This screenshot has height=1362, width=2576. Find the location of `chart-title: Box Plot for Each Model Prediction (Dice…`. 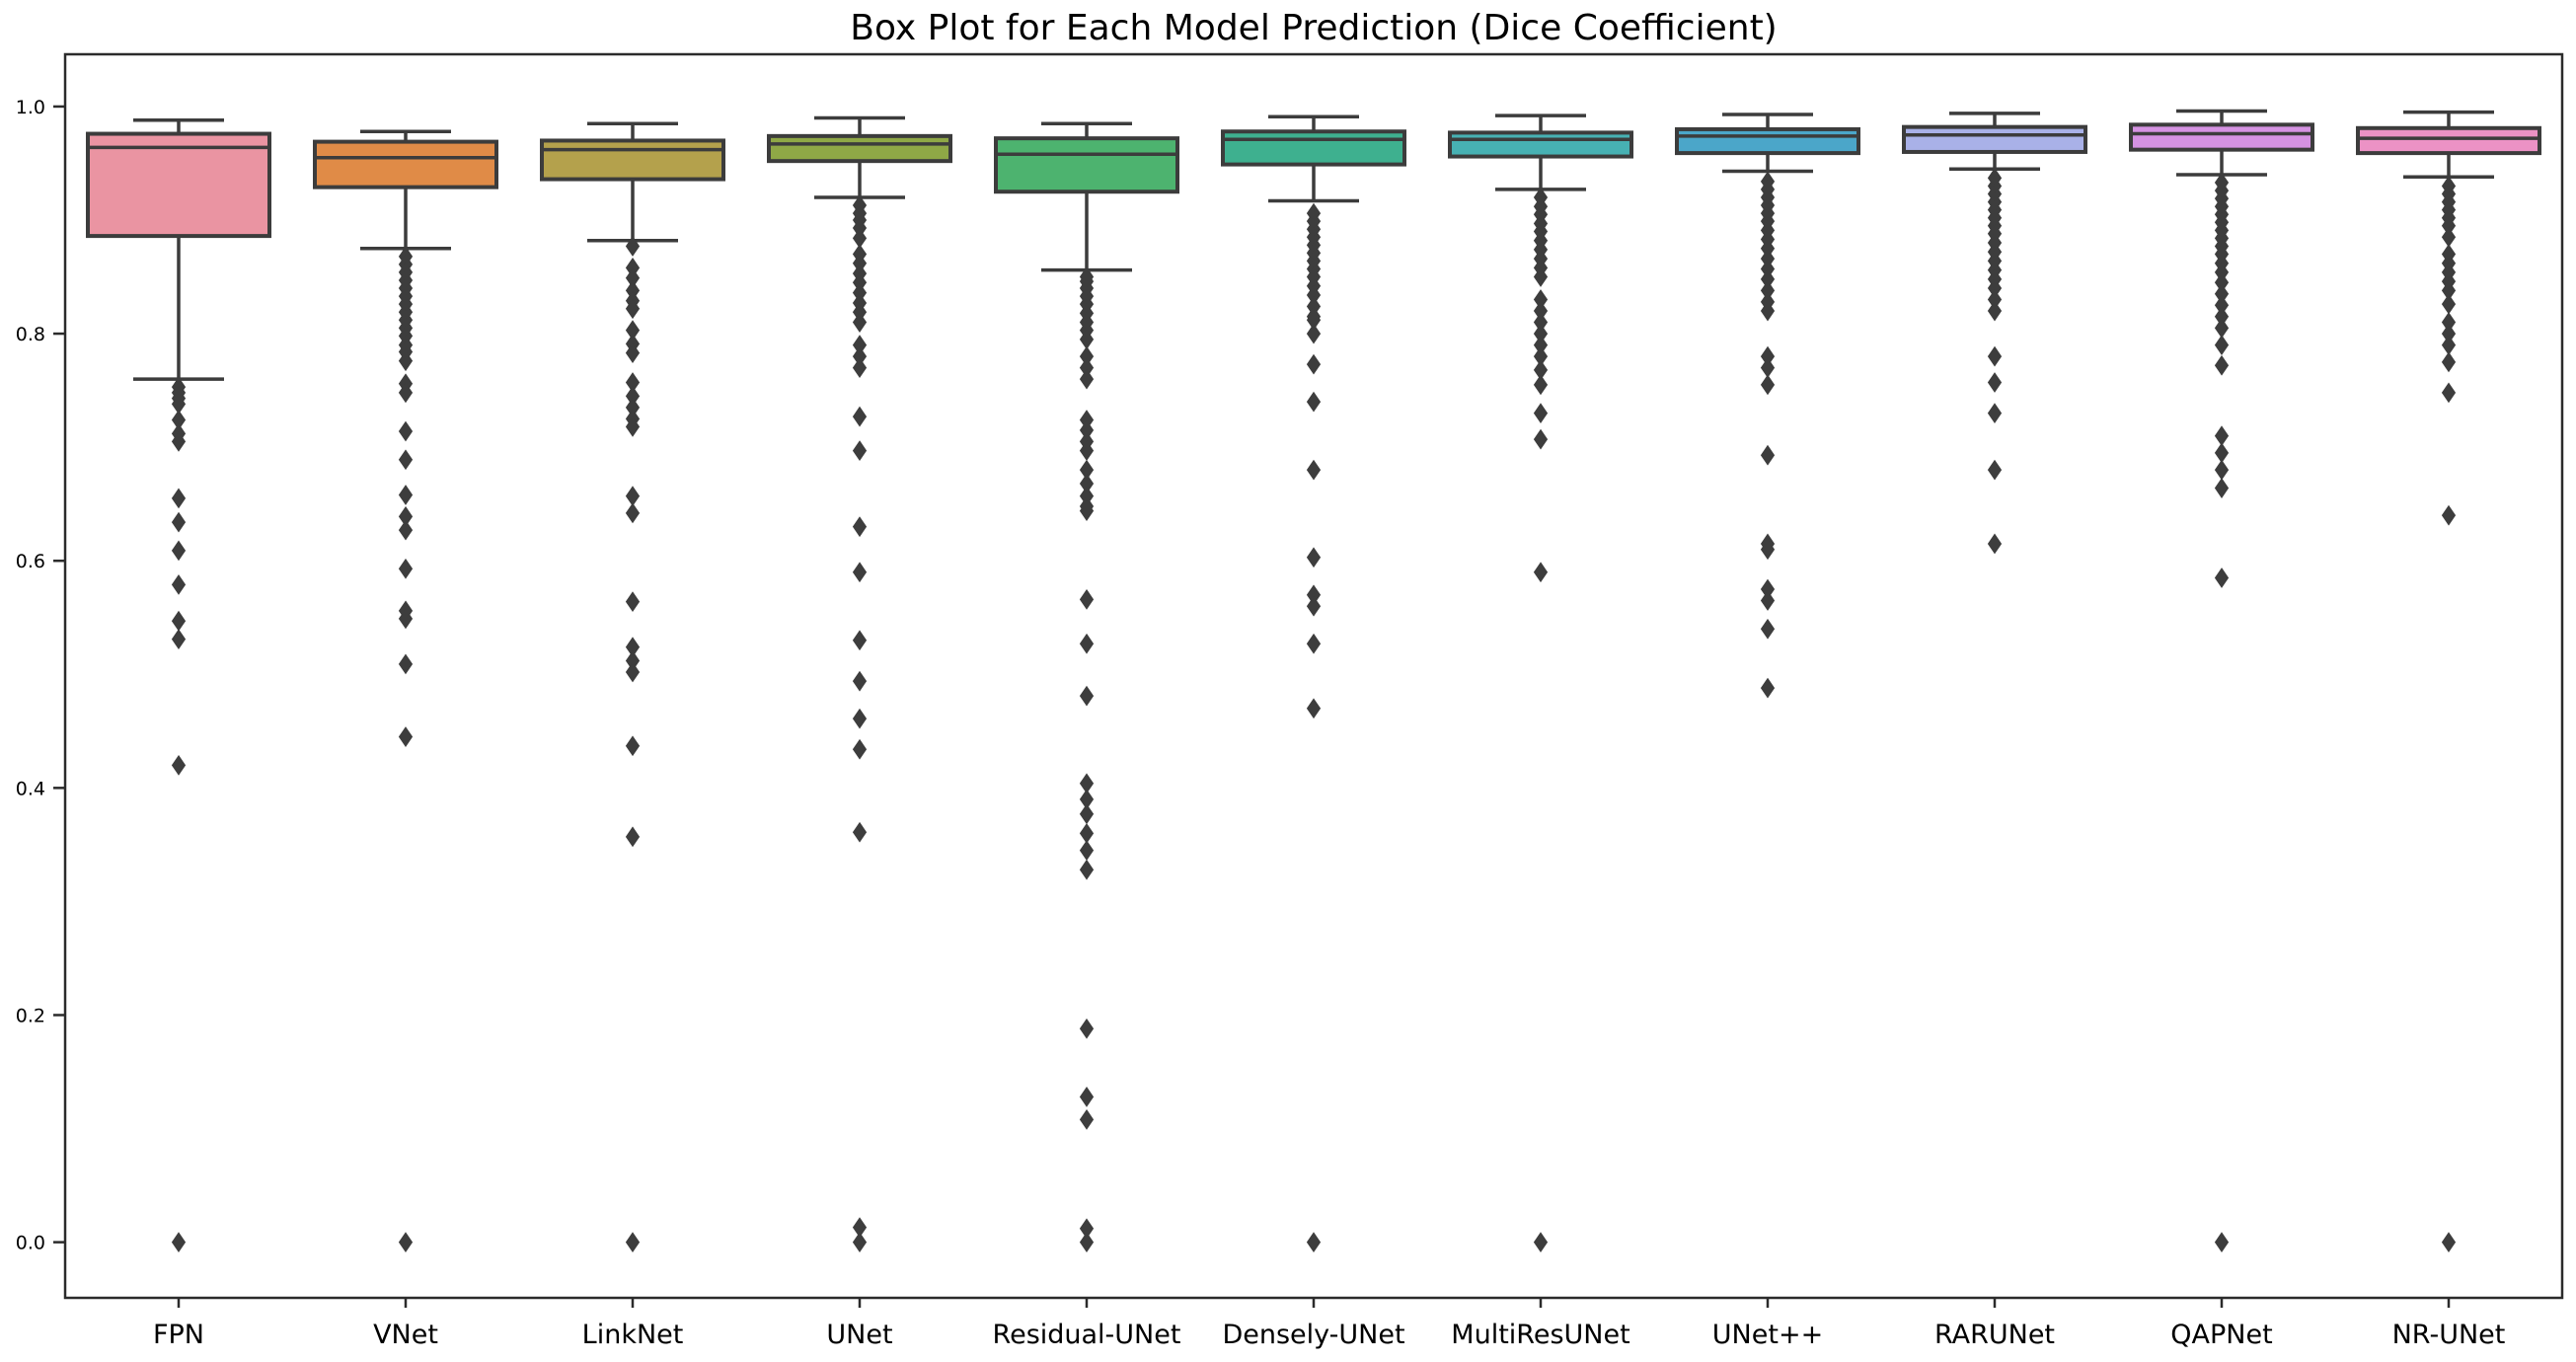

chart-title: Box Plot for Each Model Prediction (Dice… is located at coordinates (1314, 28).